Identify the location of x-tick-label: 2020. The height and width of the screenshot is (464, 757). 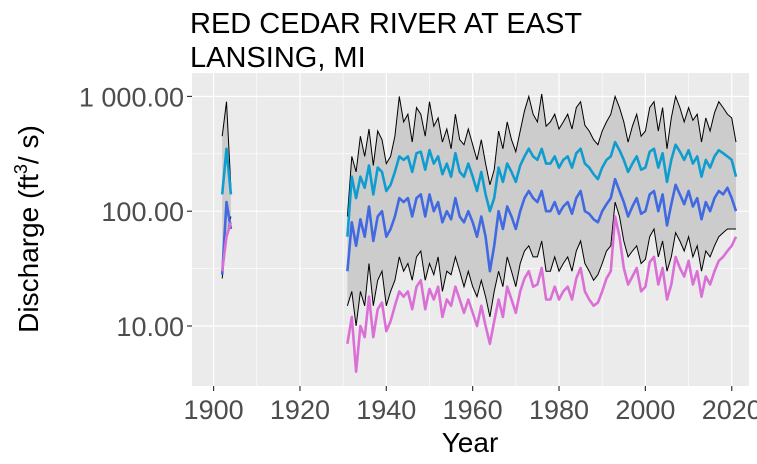
(729, 410).